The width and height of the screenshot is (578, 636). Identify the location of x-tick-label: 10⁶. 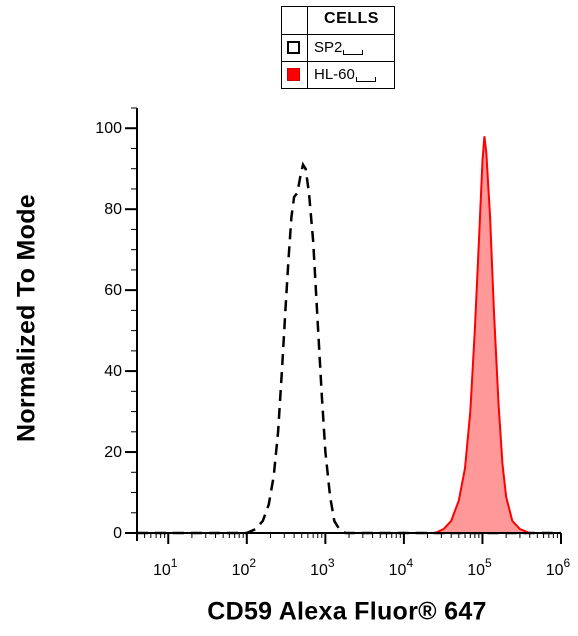
(558, 567).